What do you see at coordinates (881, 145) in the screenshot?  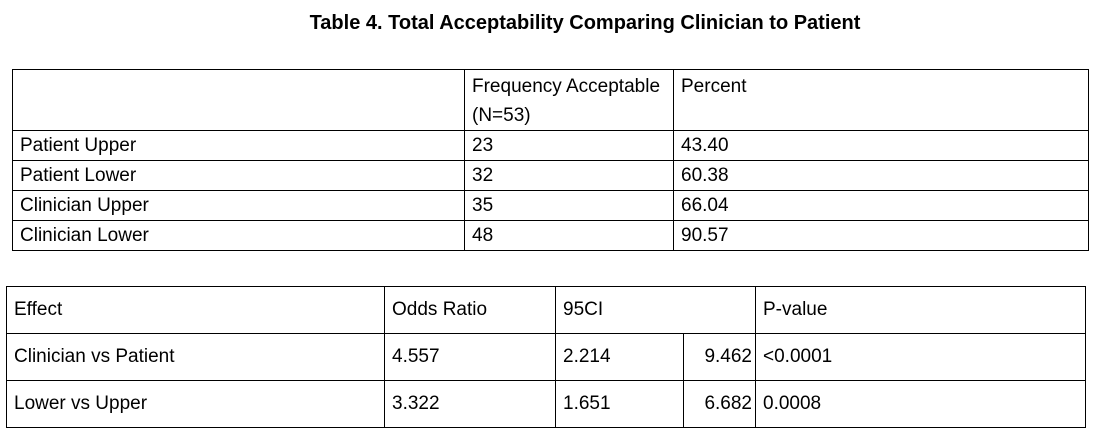 I see `percent-cell: 43.40` at bounding box center [881, 145].